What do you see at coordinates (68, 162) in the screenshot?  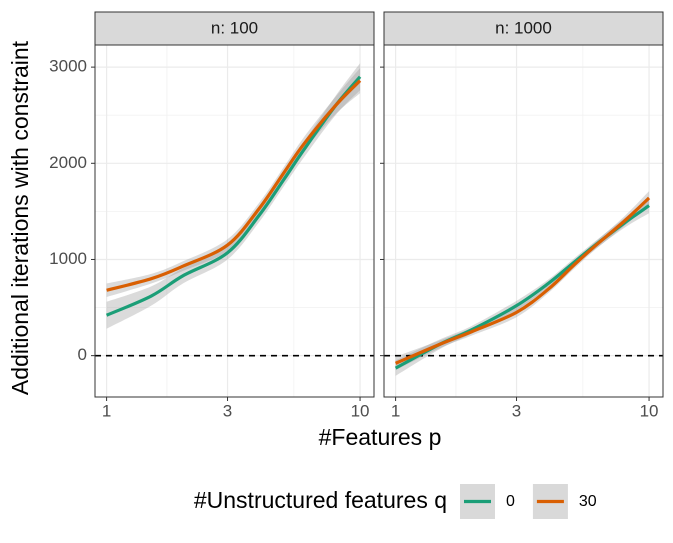 I see `y-tick-label: 2000` at bounding box center [68, 162].